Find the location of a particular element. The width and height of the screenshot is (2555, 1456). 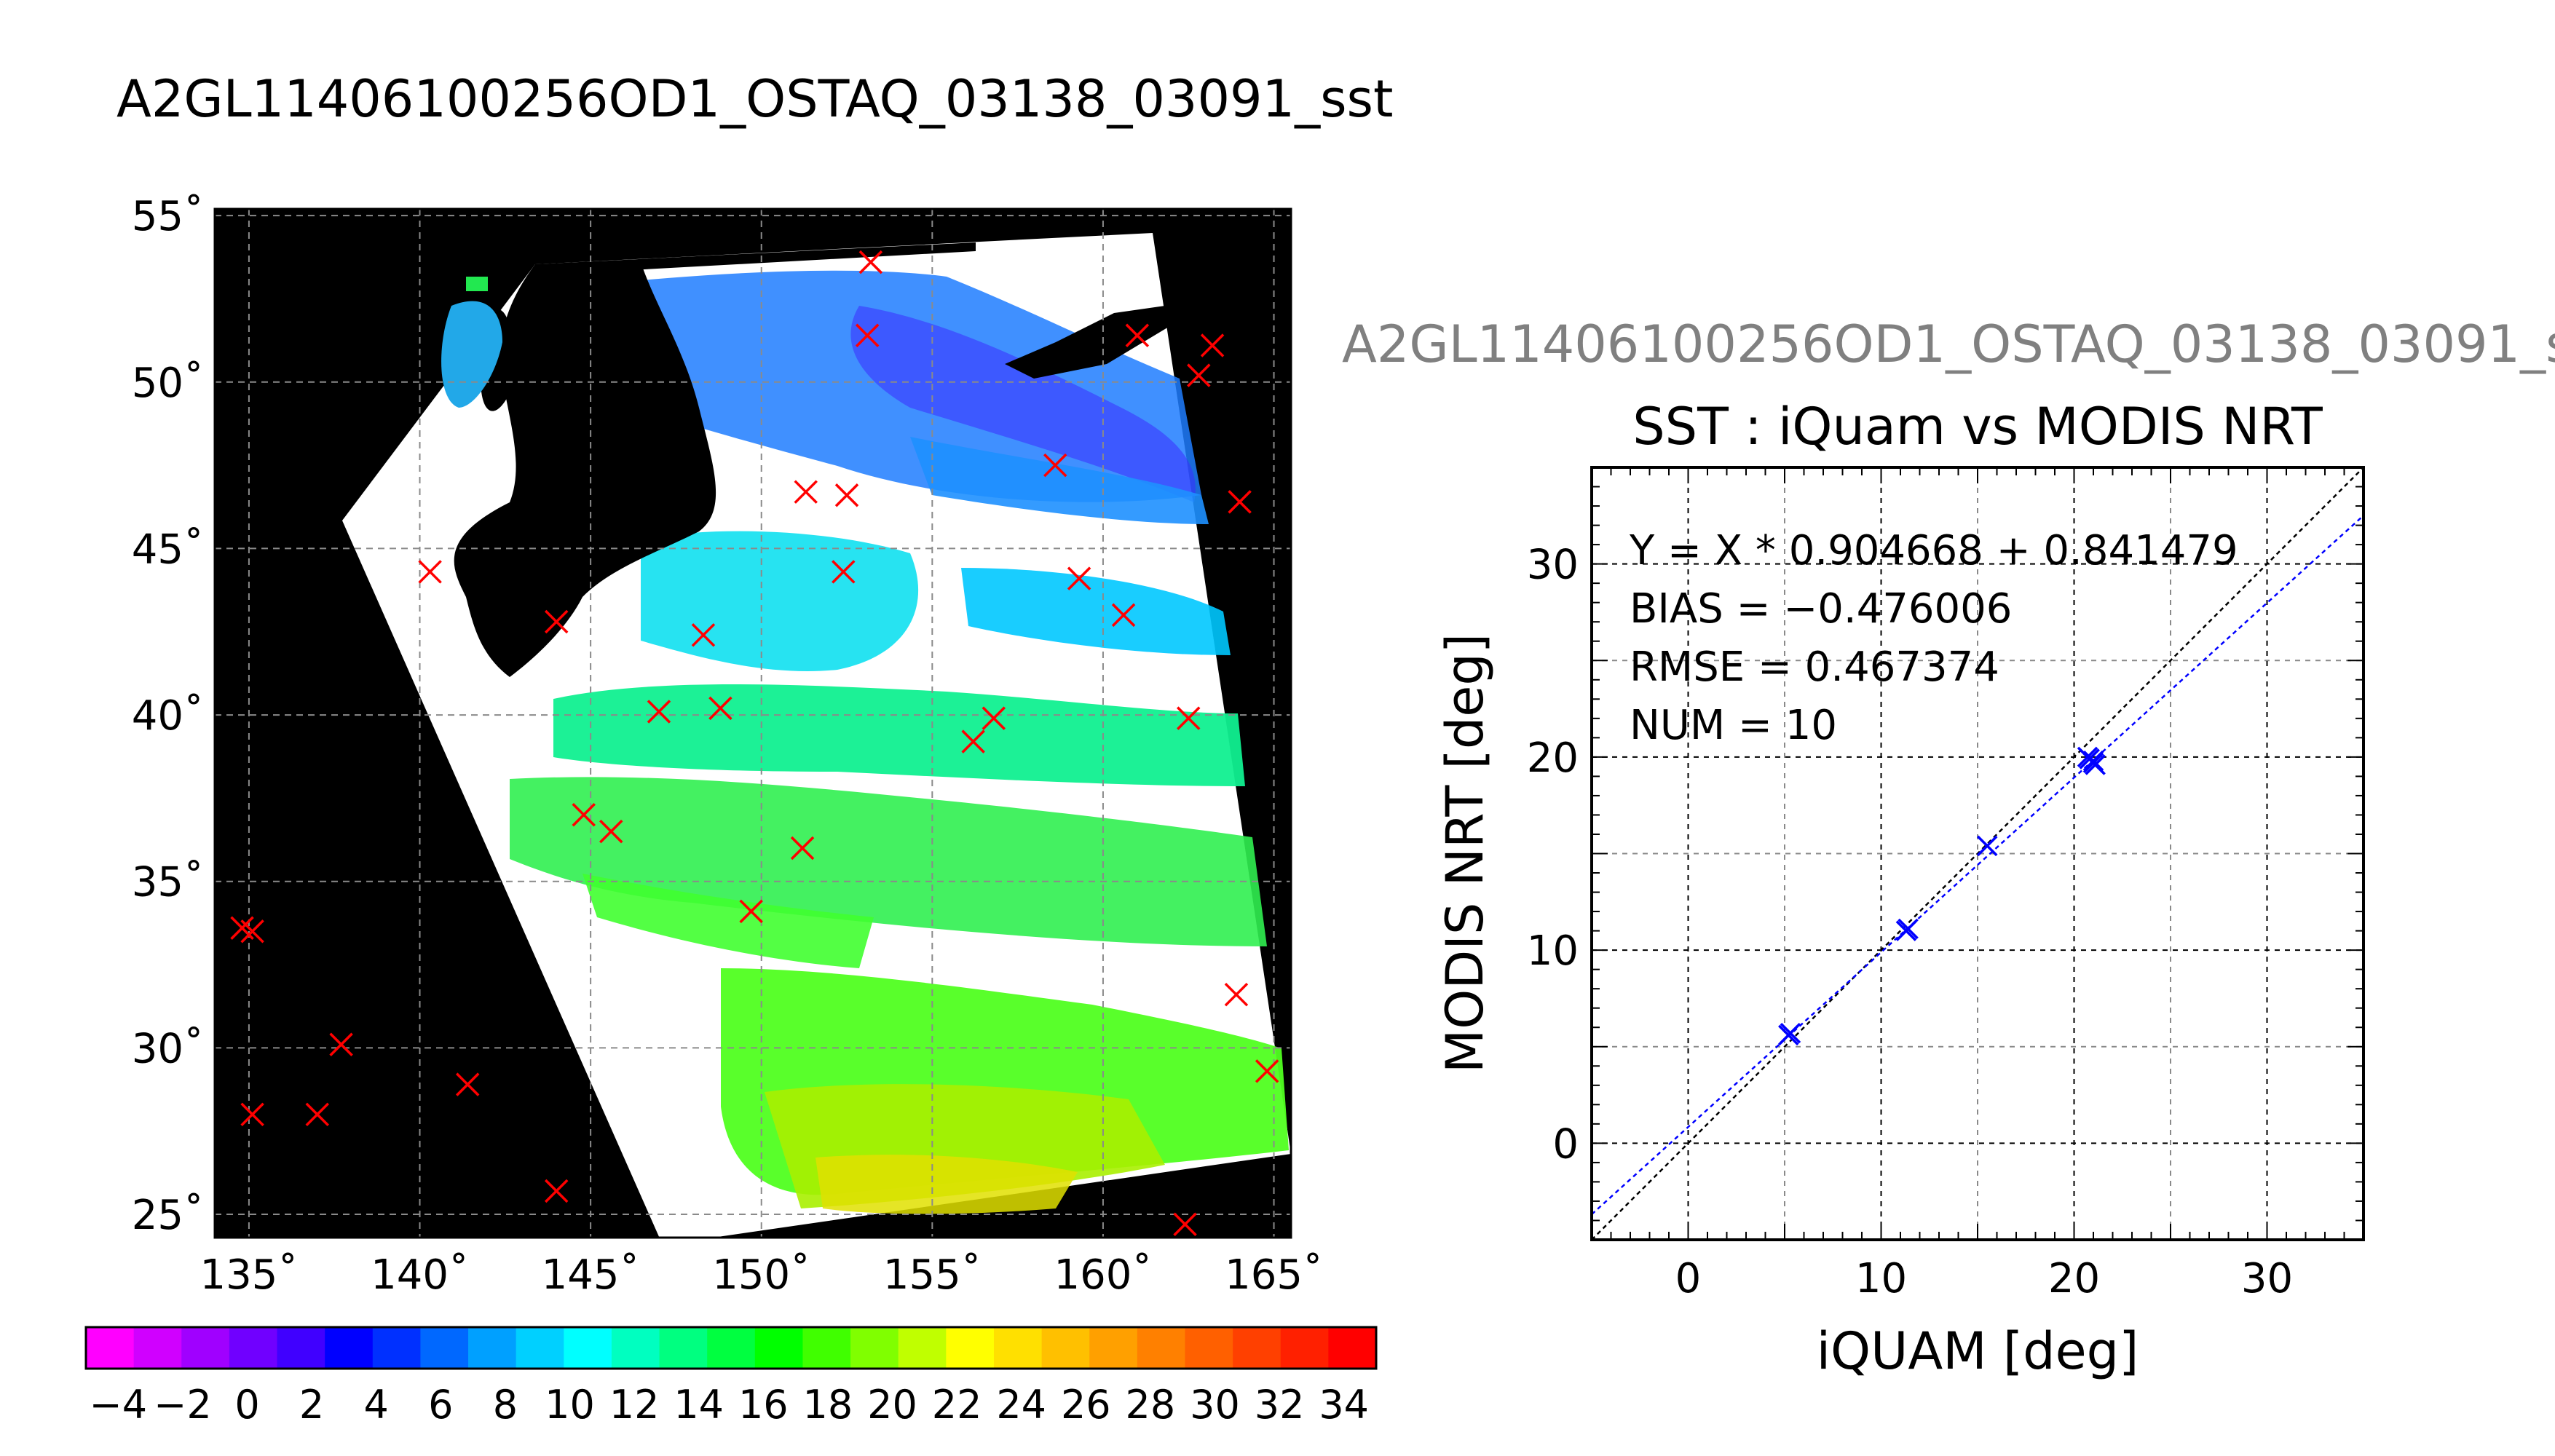

scatter-x-tick-labels: 0 10 20 30 is located at coordinates (1984, 1278).